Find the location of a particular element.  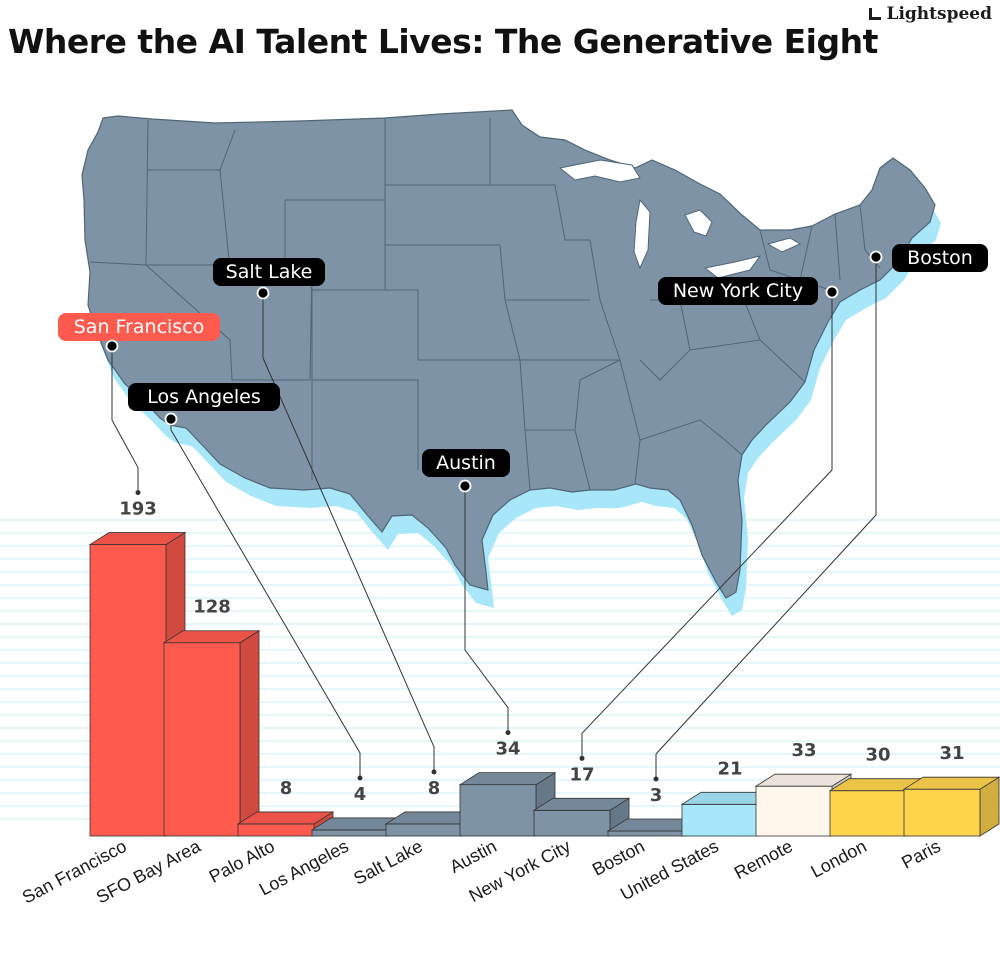

city-marker-san-francisco: San Francisco is located at coordinates (139, 333).